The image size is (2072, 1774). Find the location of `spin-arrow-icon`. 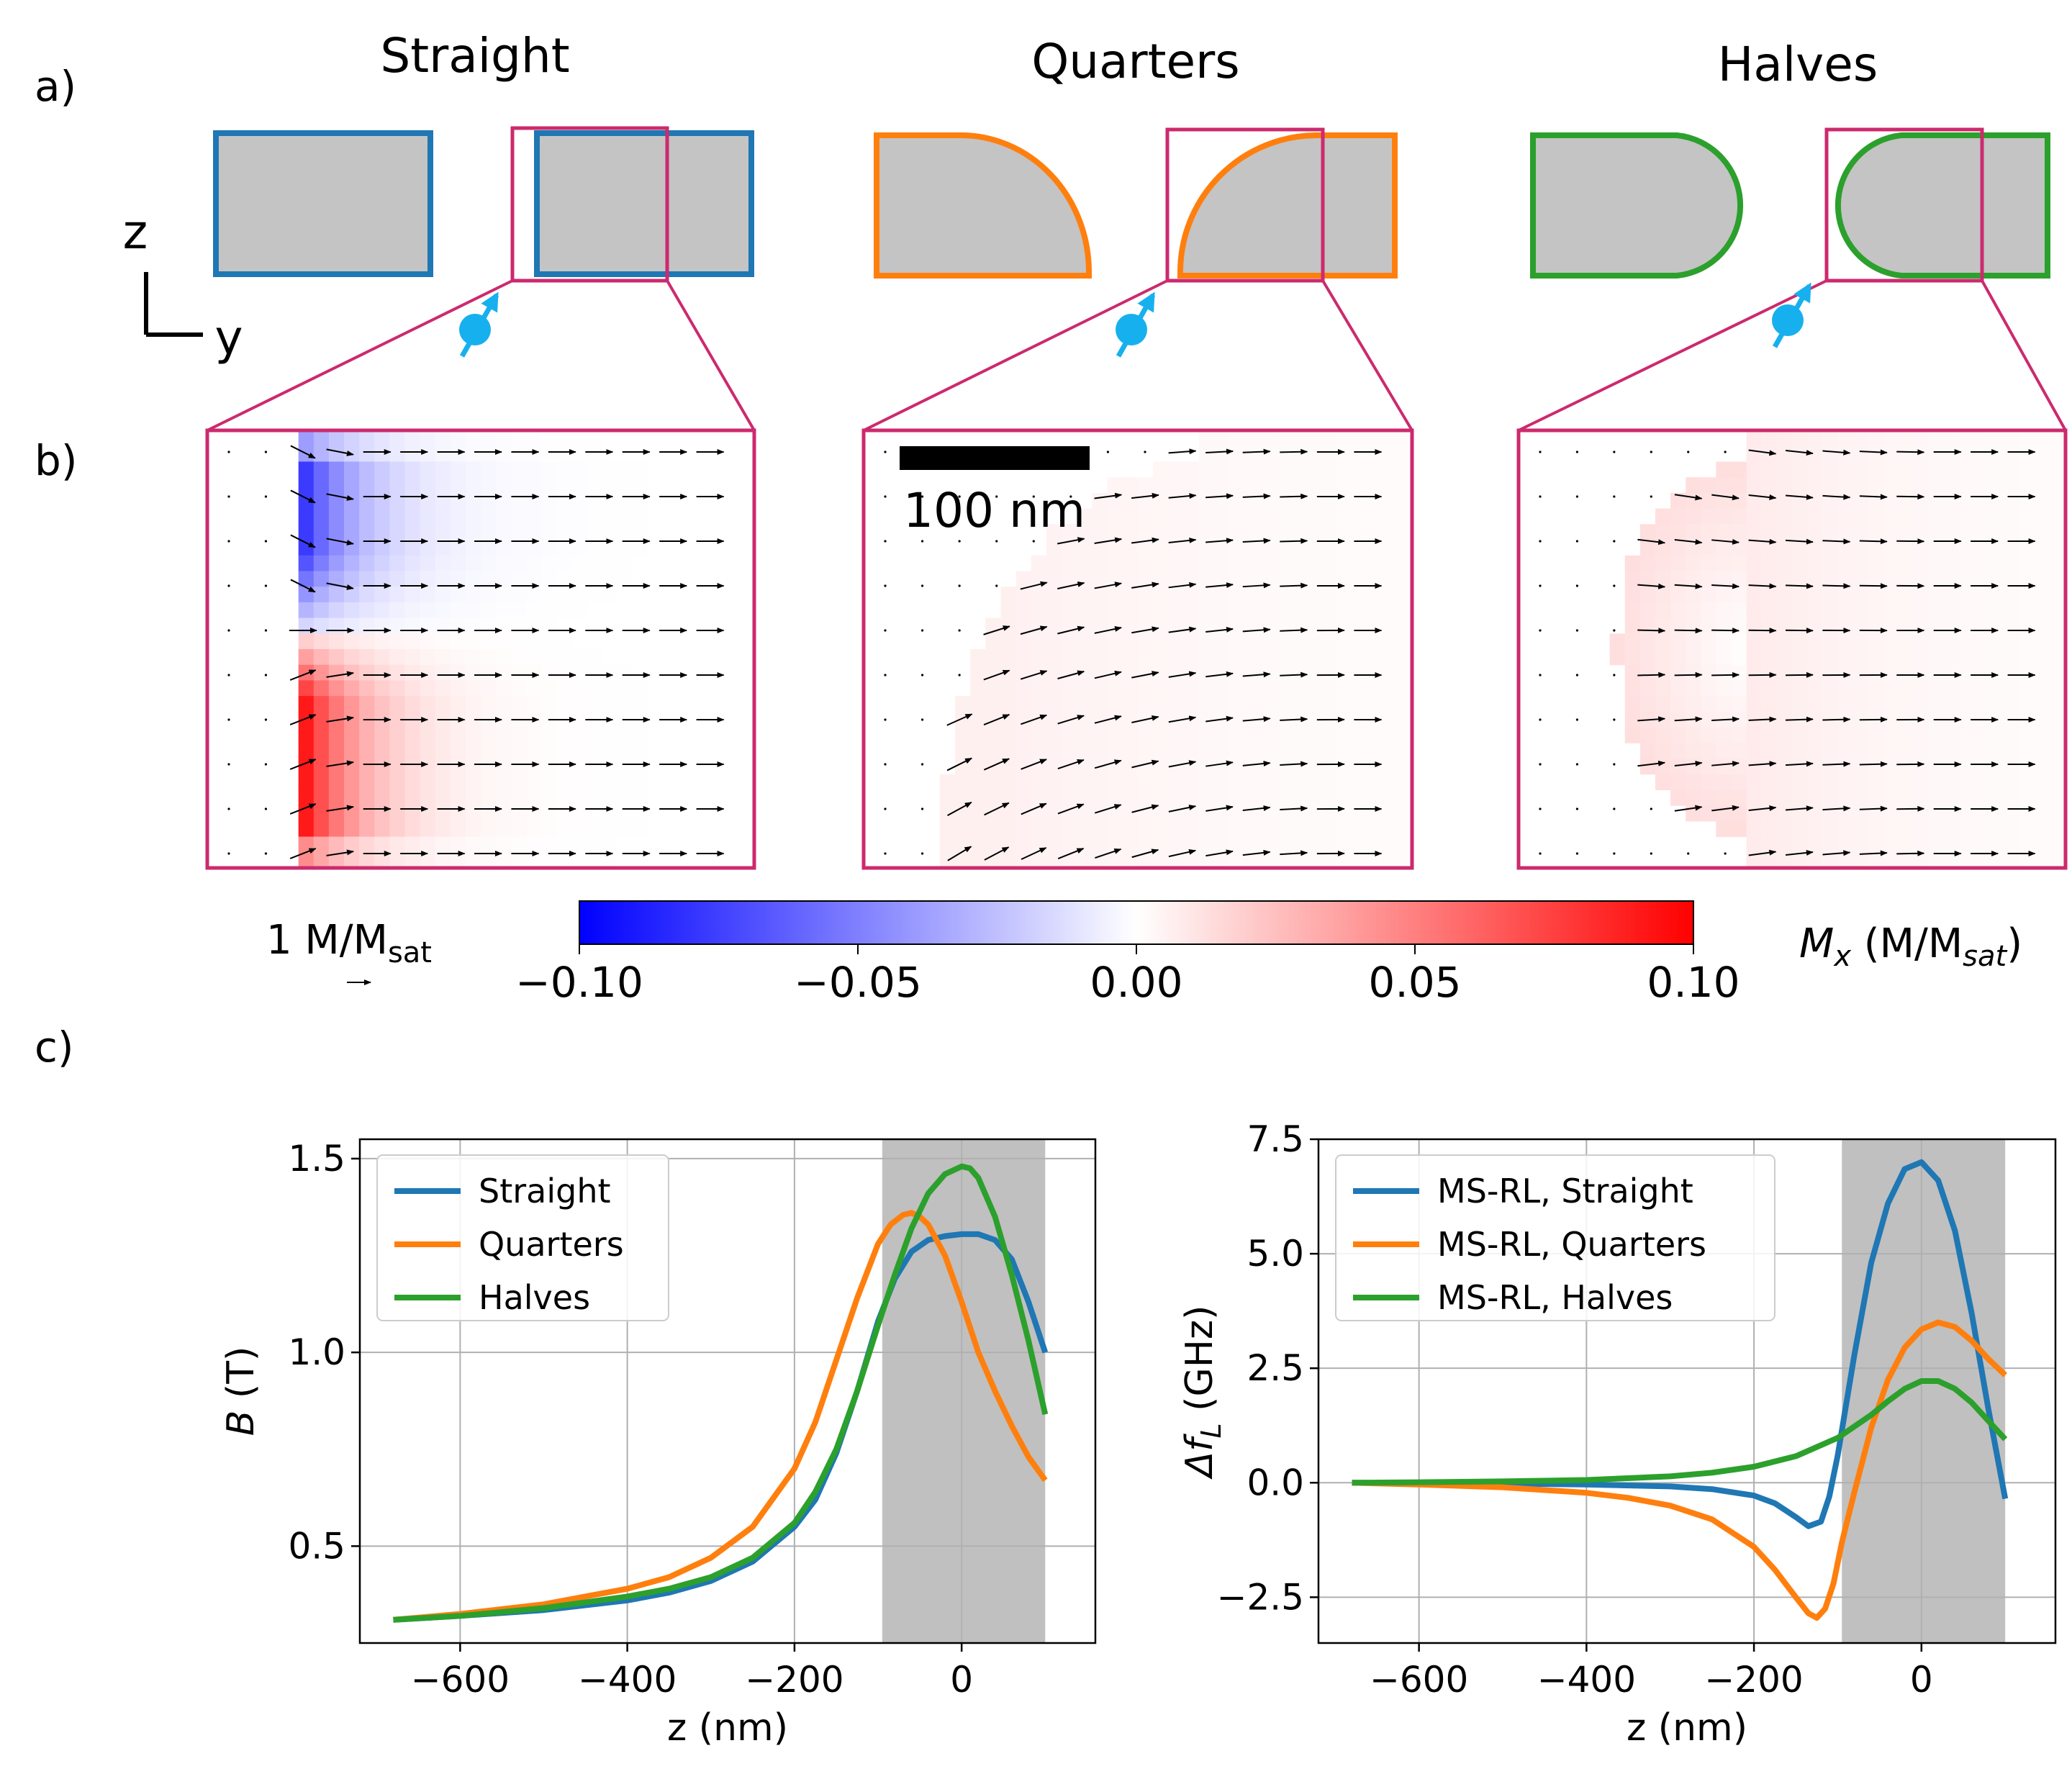

spin-arrow-icon is located at coordinates (1792, 315).